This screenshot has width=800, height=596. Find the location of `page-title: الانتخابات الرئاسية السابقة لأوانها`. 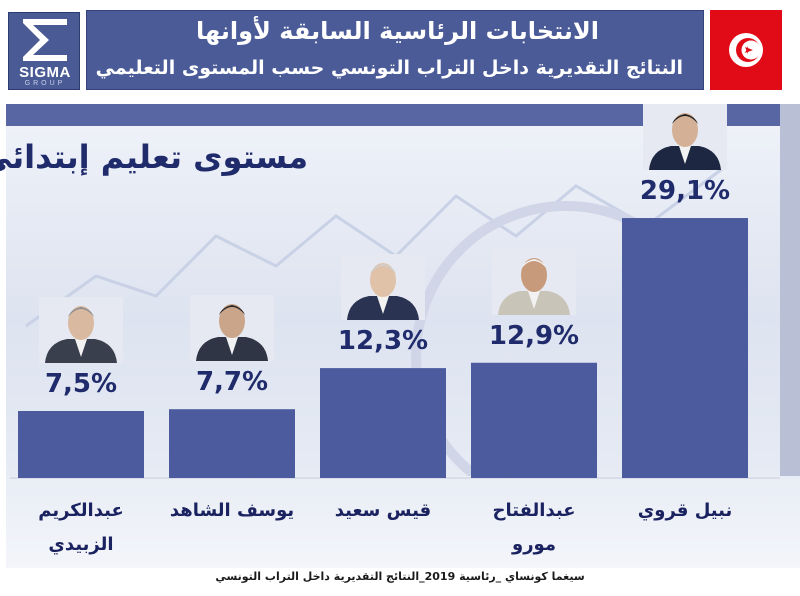

page-title: الانتخابات الرئاسية السابقة لأوانها is located at coordinates (397, 31).